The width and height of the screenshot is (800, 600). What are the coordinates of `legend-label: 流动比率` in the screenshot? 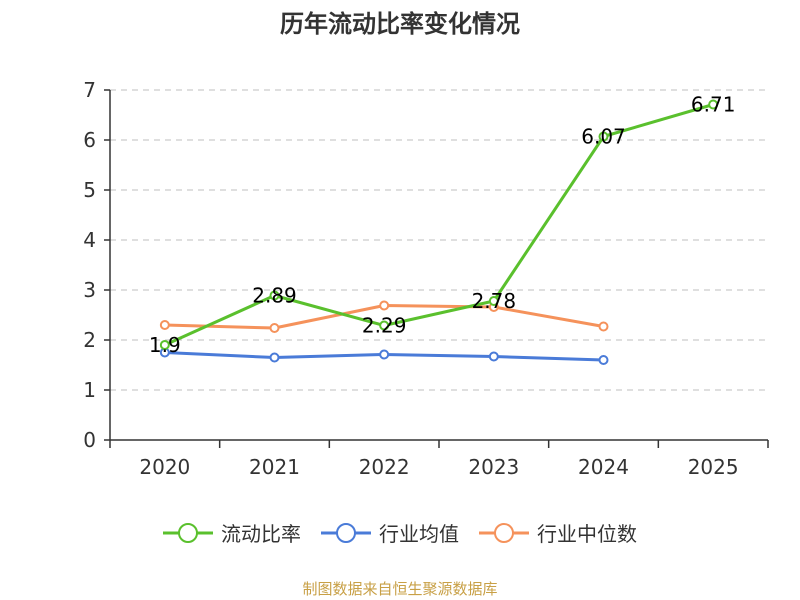 It's located at (261, 534).